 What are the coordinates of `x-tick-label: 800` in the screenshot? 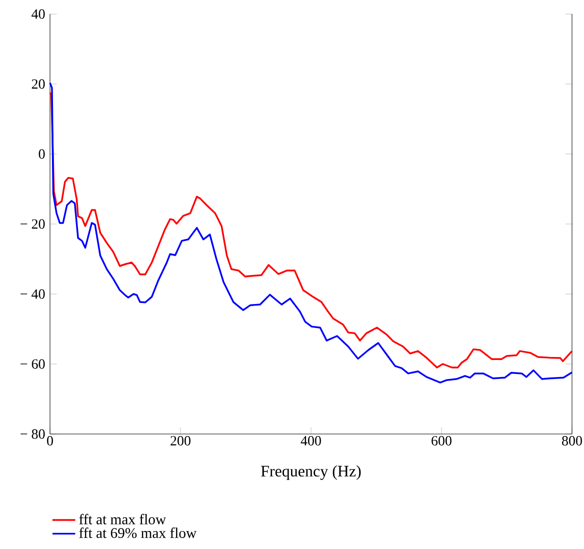 It's located at (572, 441).